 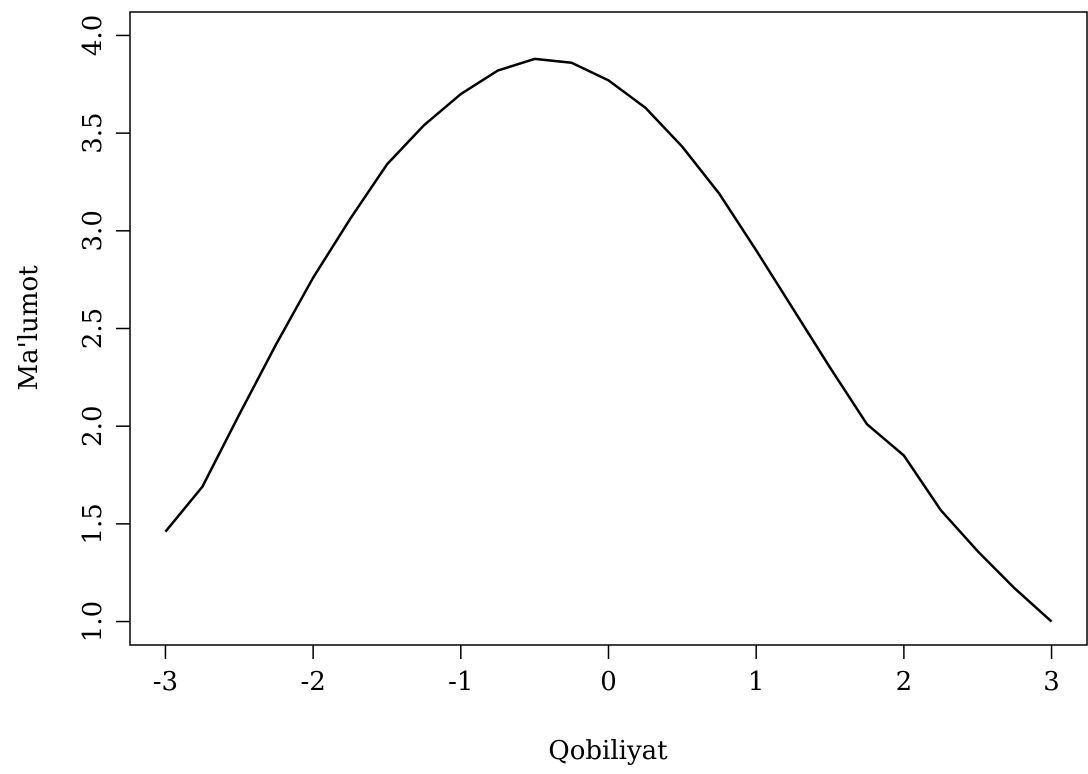 I want to click on x-tick-label: 0, so click(x=608, y=682).